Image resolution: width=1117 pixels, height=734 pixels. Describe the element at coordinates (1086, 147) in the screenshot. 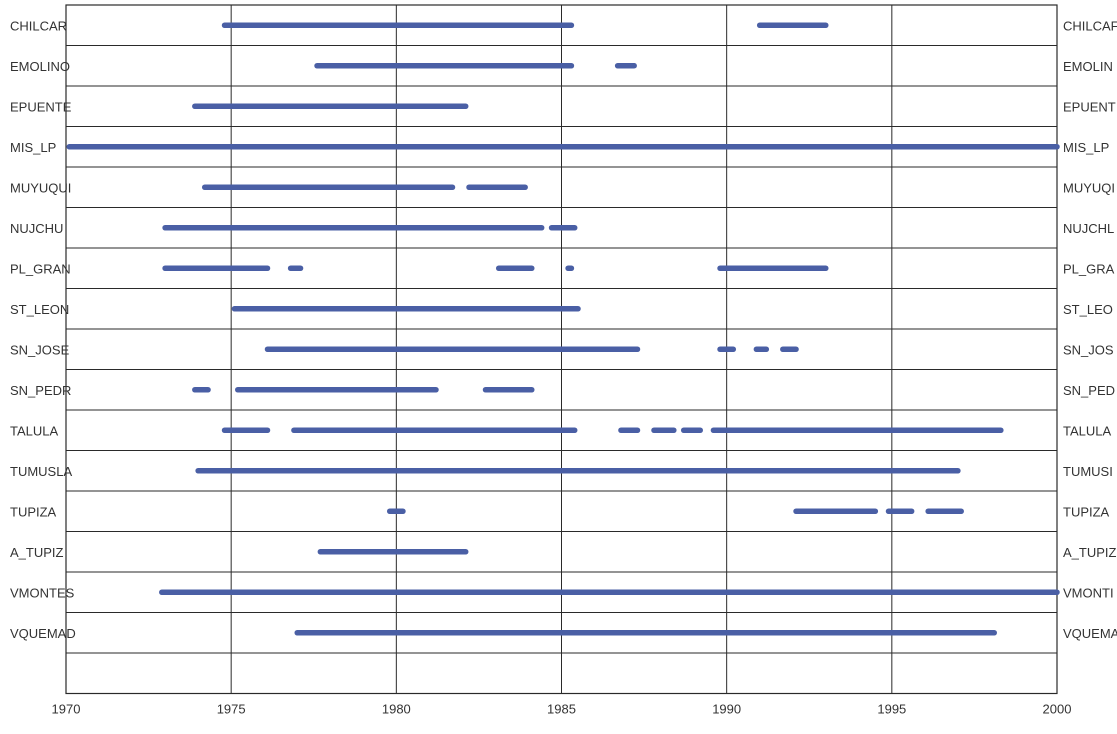

I see `station-label-right: MIS_LP` at that location.